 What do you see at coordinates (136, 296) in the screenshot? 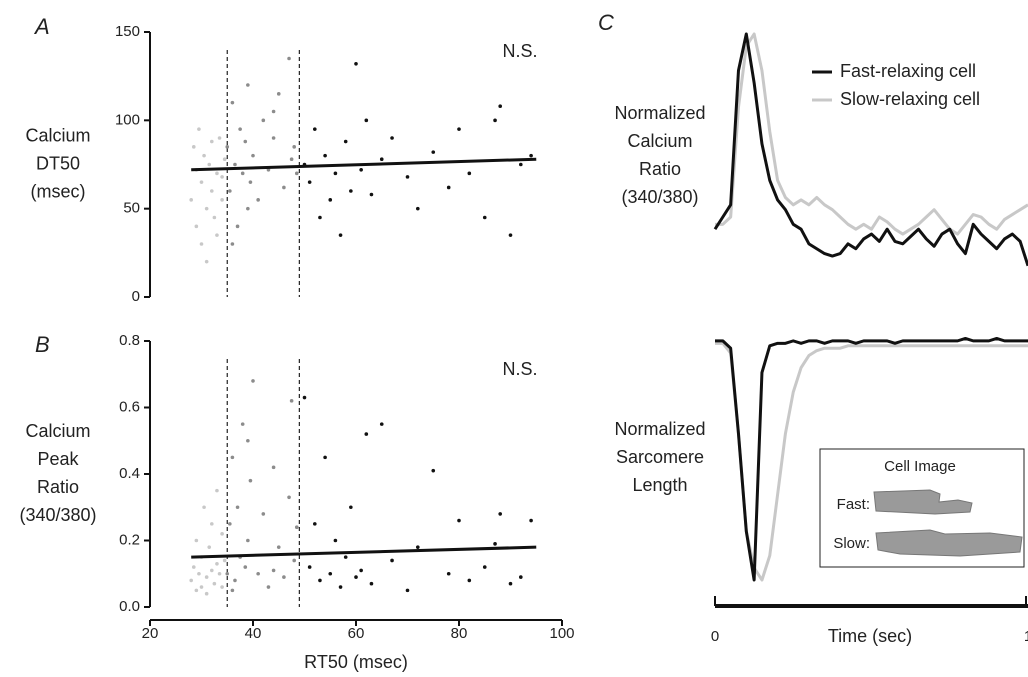
I see `y-tick-label: 0` at bounding box center [136, 296].